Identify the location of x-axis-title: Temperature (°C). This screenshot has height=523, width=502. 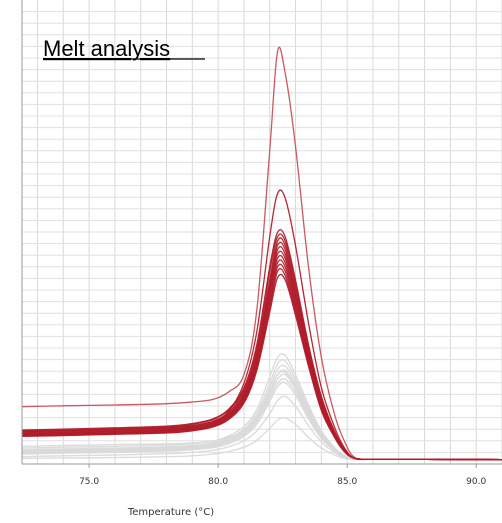
(170, 512).